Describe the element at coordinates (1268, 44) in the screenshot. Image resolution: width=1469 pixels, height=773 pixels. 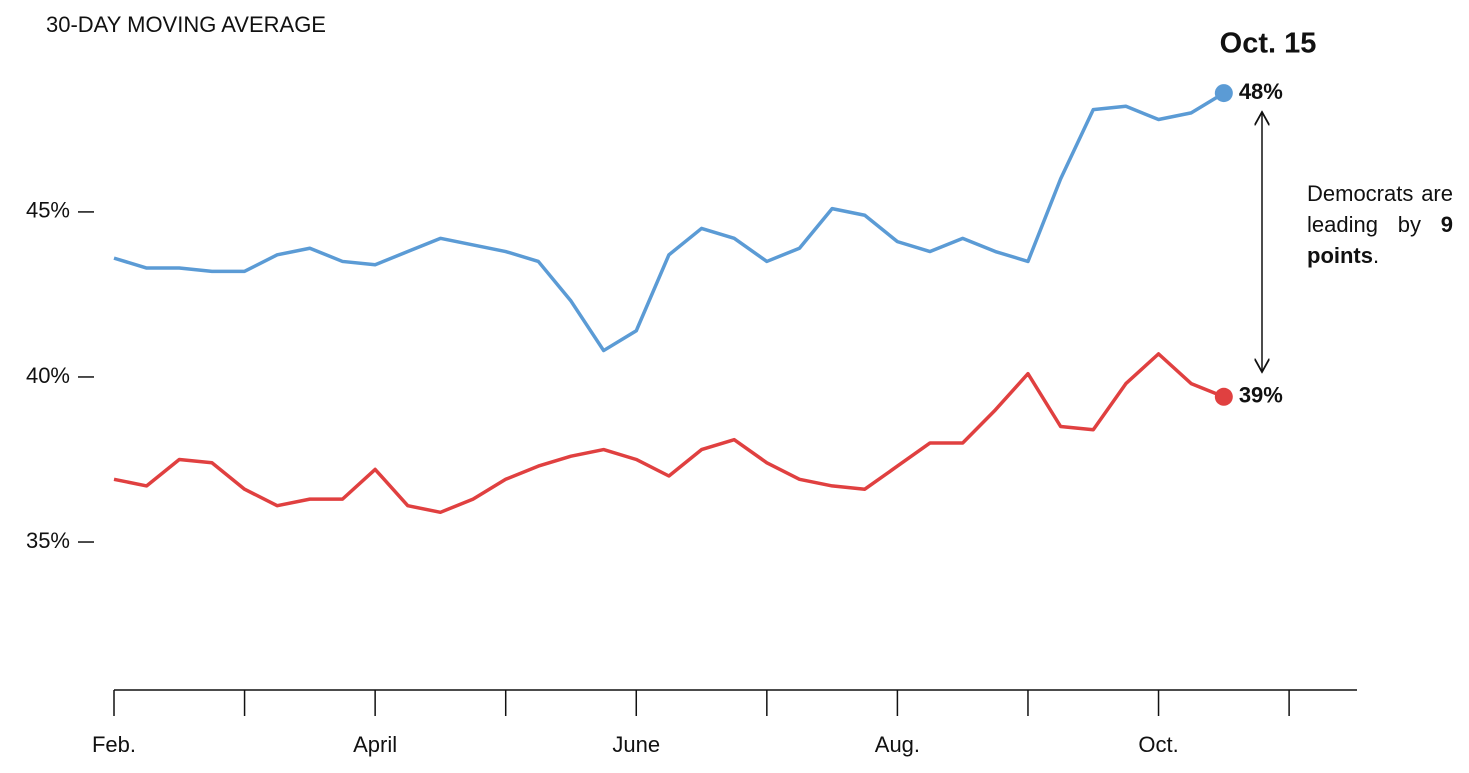
I see `date-label: Oct. 15` at that location.